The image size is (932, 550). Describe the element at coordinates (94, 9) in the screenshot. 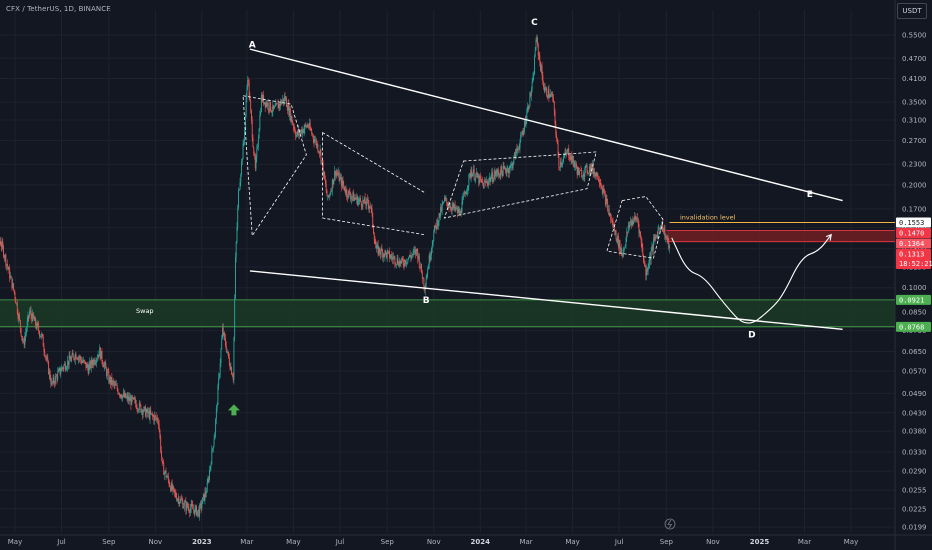

I see `exchange-label: BINANCE` at that location.